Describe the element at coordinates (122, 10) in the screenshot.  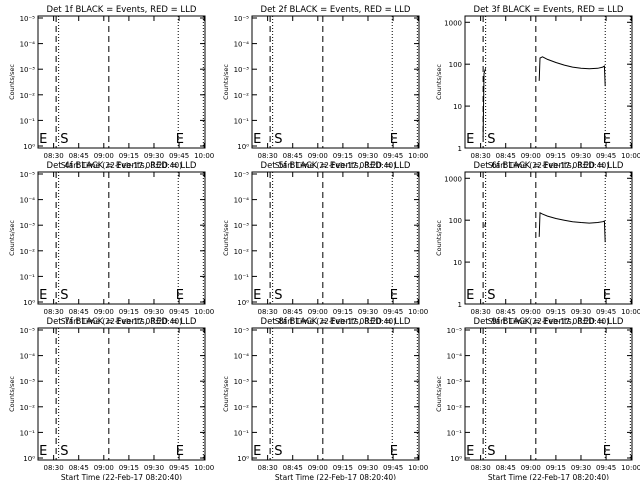
I see `panel-title: Det 1f BLACK = Events, RED = LLD` at that location.